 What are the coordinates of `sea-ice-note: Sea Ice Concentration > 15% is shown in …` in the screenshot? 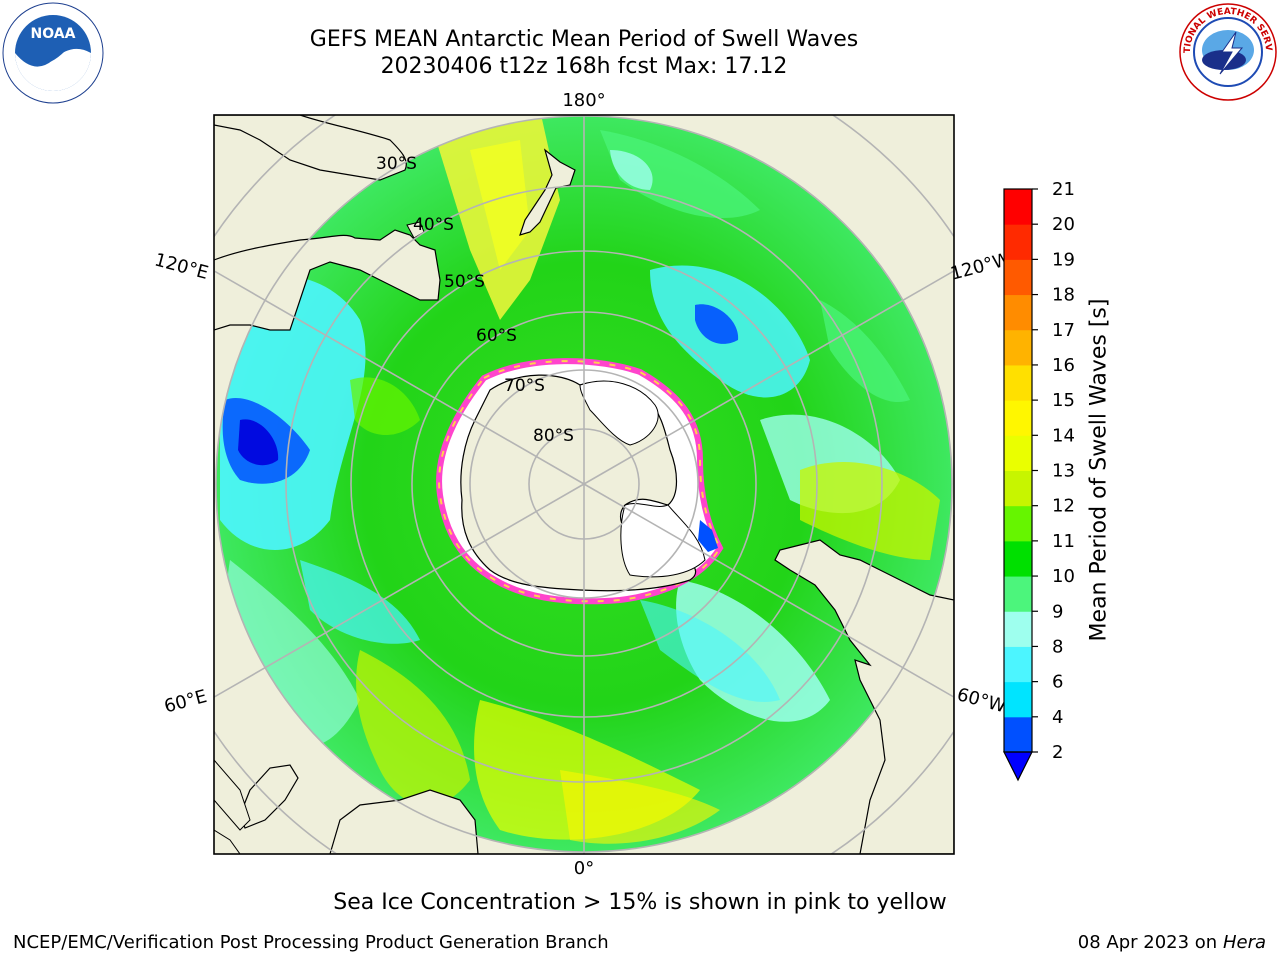 It's located at (640, 902).